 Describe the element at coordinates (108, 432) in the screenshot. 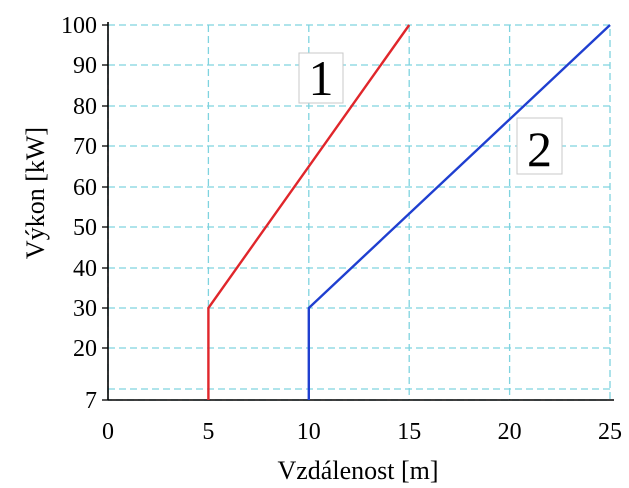

I see `x-tick-label: 0` at that location.